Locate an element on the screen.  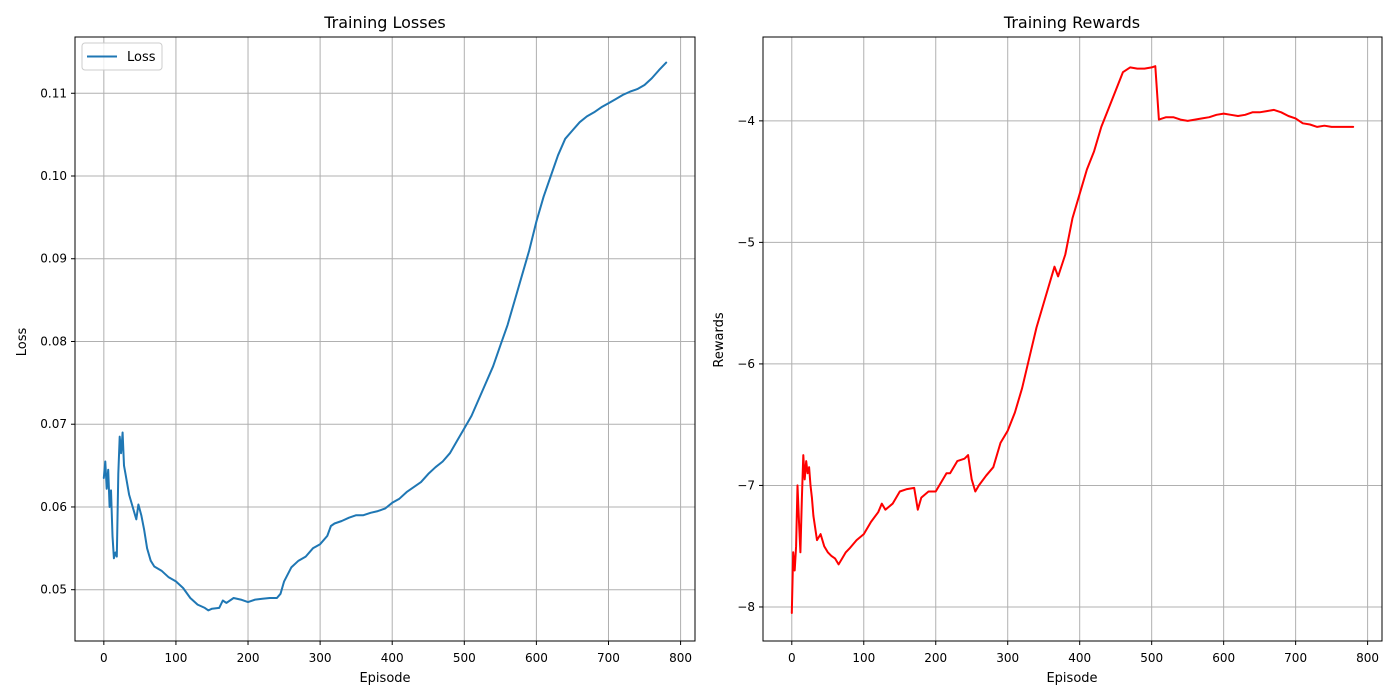
rewards-y-tick-label: −7 is located at coordinates (746, 485).